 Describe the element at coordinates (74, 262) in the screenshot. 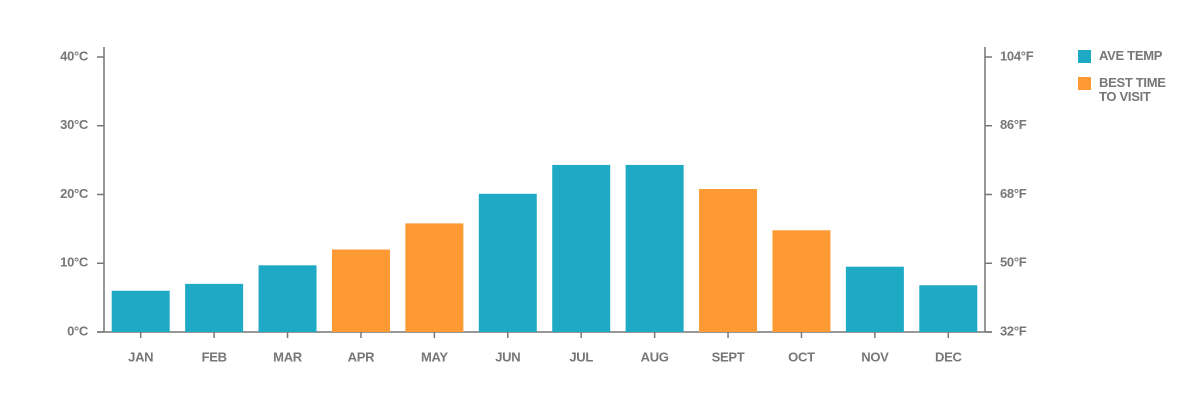

I see `y-tick-label: 10°C` at that location.